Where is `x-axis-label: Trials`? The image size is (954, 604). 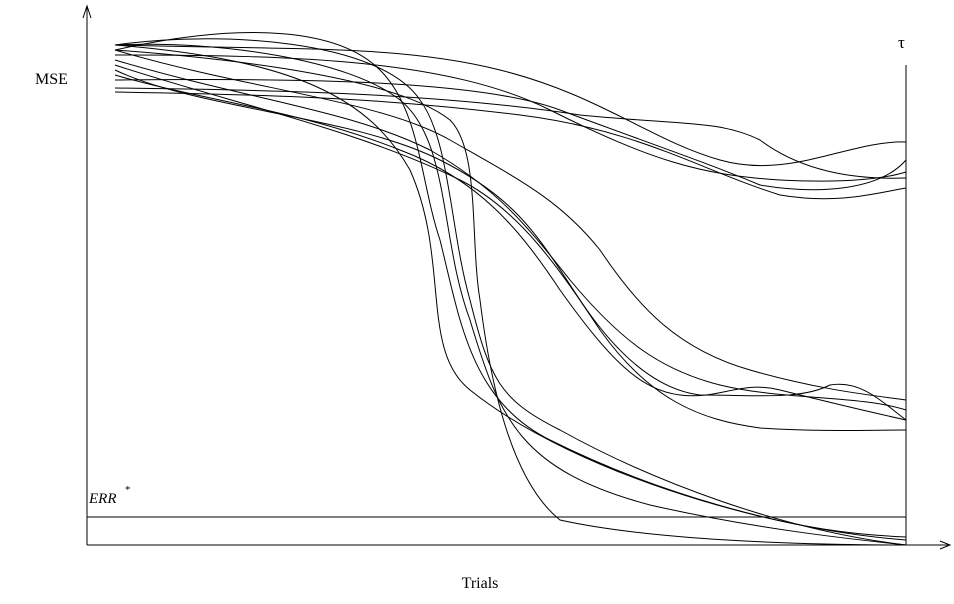
x-axis-label: Trials is located at coordinates (480, 583).